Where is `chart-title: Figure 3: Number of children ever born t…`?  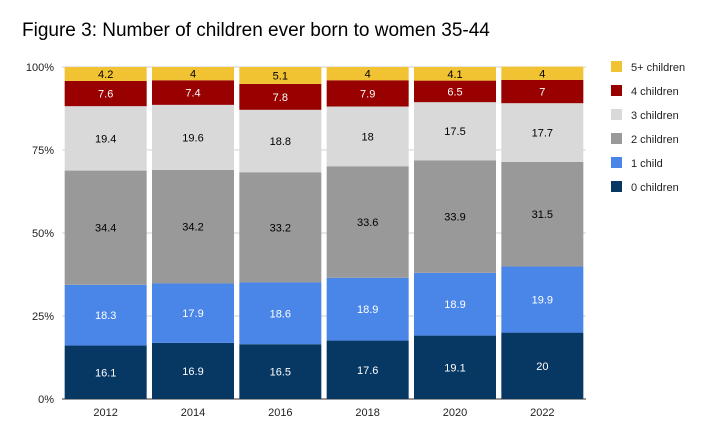
chart-title: Figure 3: Number of children ever born t… is located at coordinates (256, 30).